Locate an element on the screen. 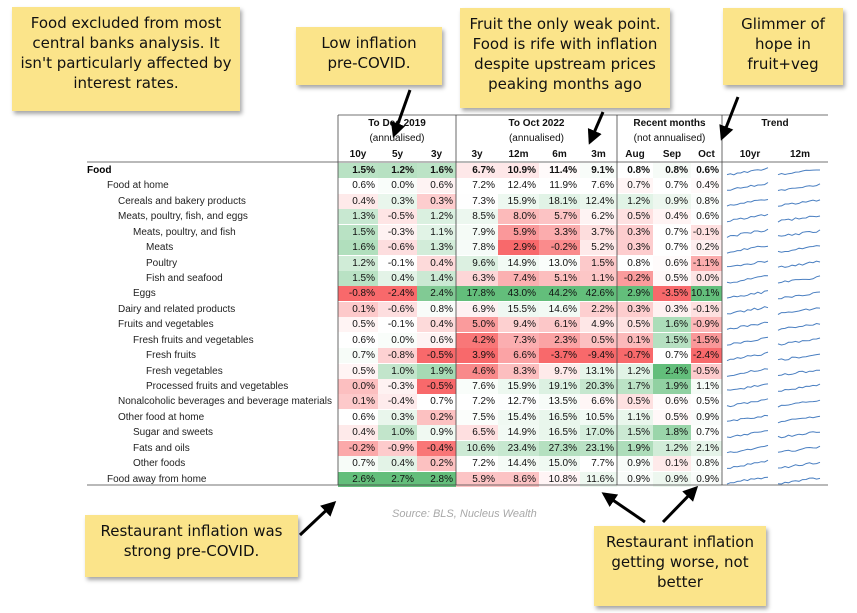  data-cell: -9.4% is located at coordinates (598, 356).